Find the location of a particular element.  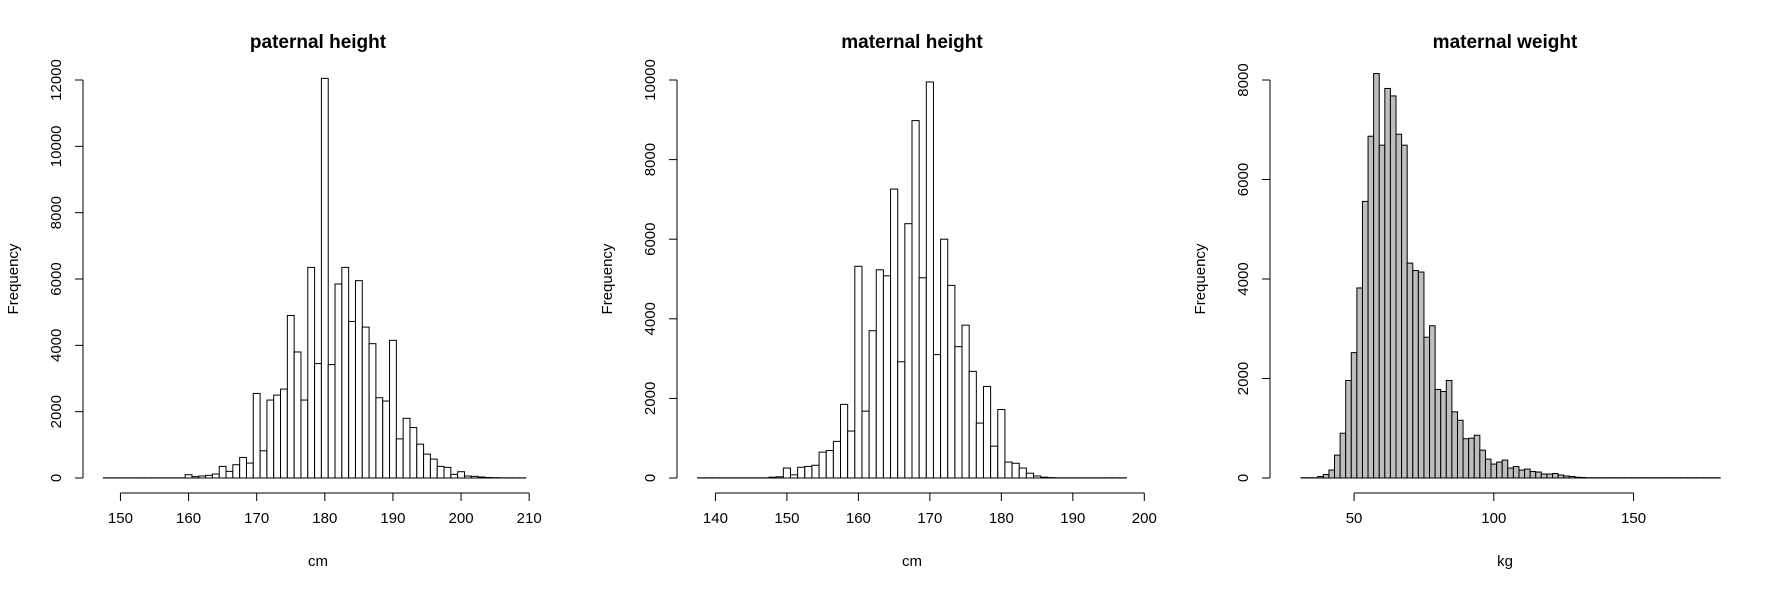

y-tick-label: 8000 is located at coordinates (1243, 79).